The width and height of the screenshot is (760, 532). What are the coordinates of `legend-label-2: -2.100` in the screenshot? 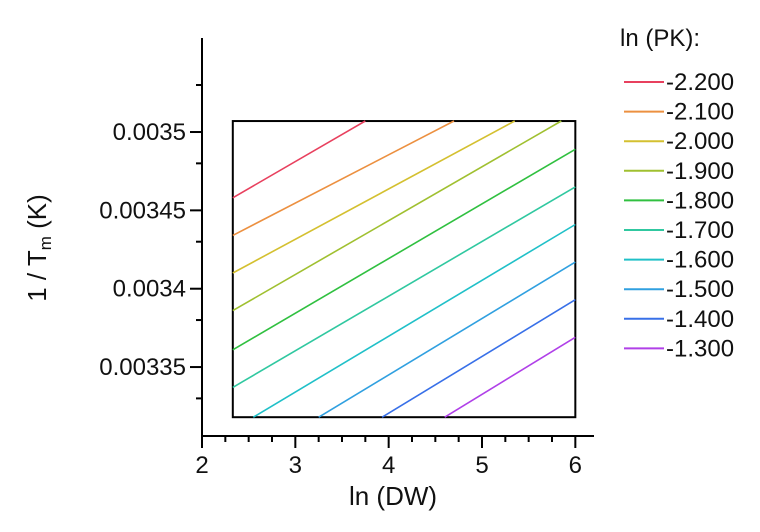 It's located at (700, 112).